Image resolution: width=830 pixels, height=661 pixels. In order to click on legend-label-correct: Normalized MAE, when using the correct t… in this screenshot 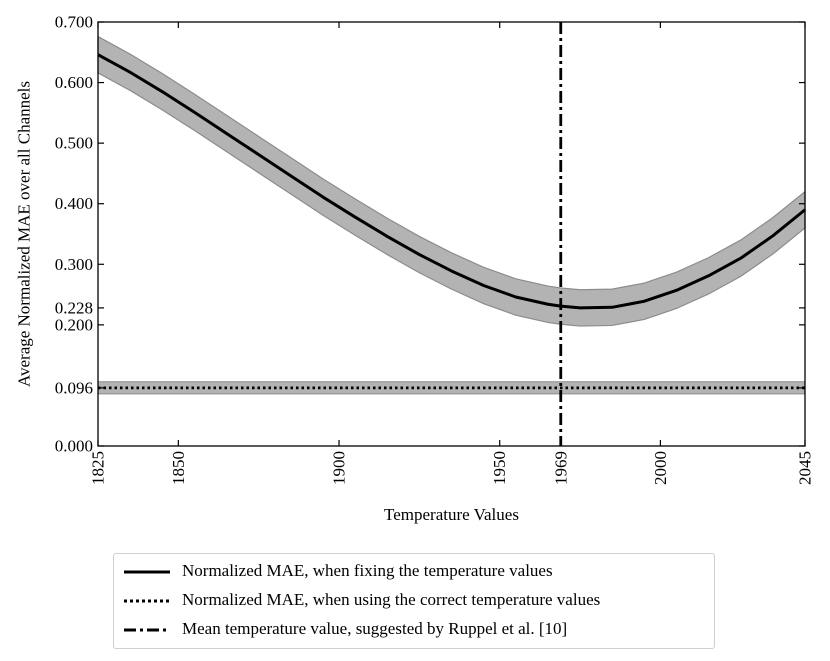, I will do `click(391, 599)`.